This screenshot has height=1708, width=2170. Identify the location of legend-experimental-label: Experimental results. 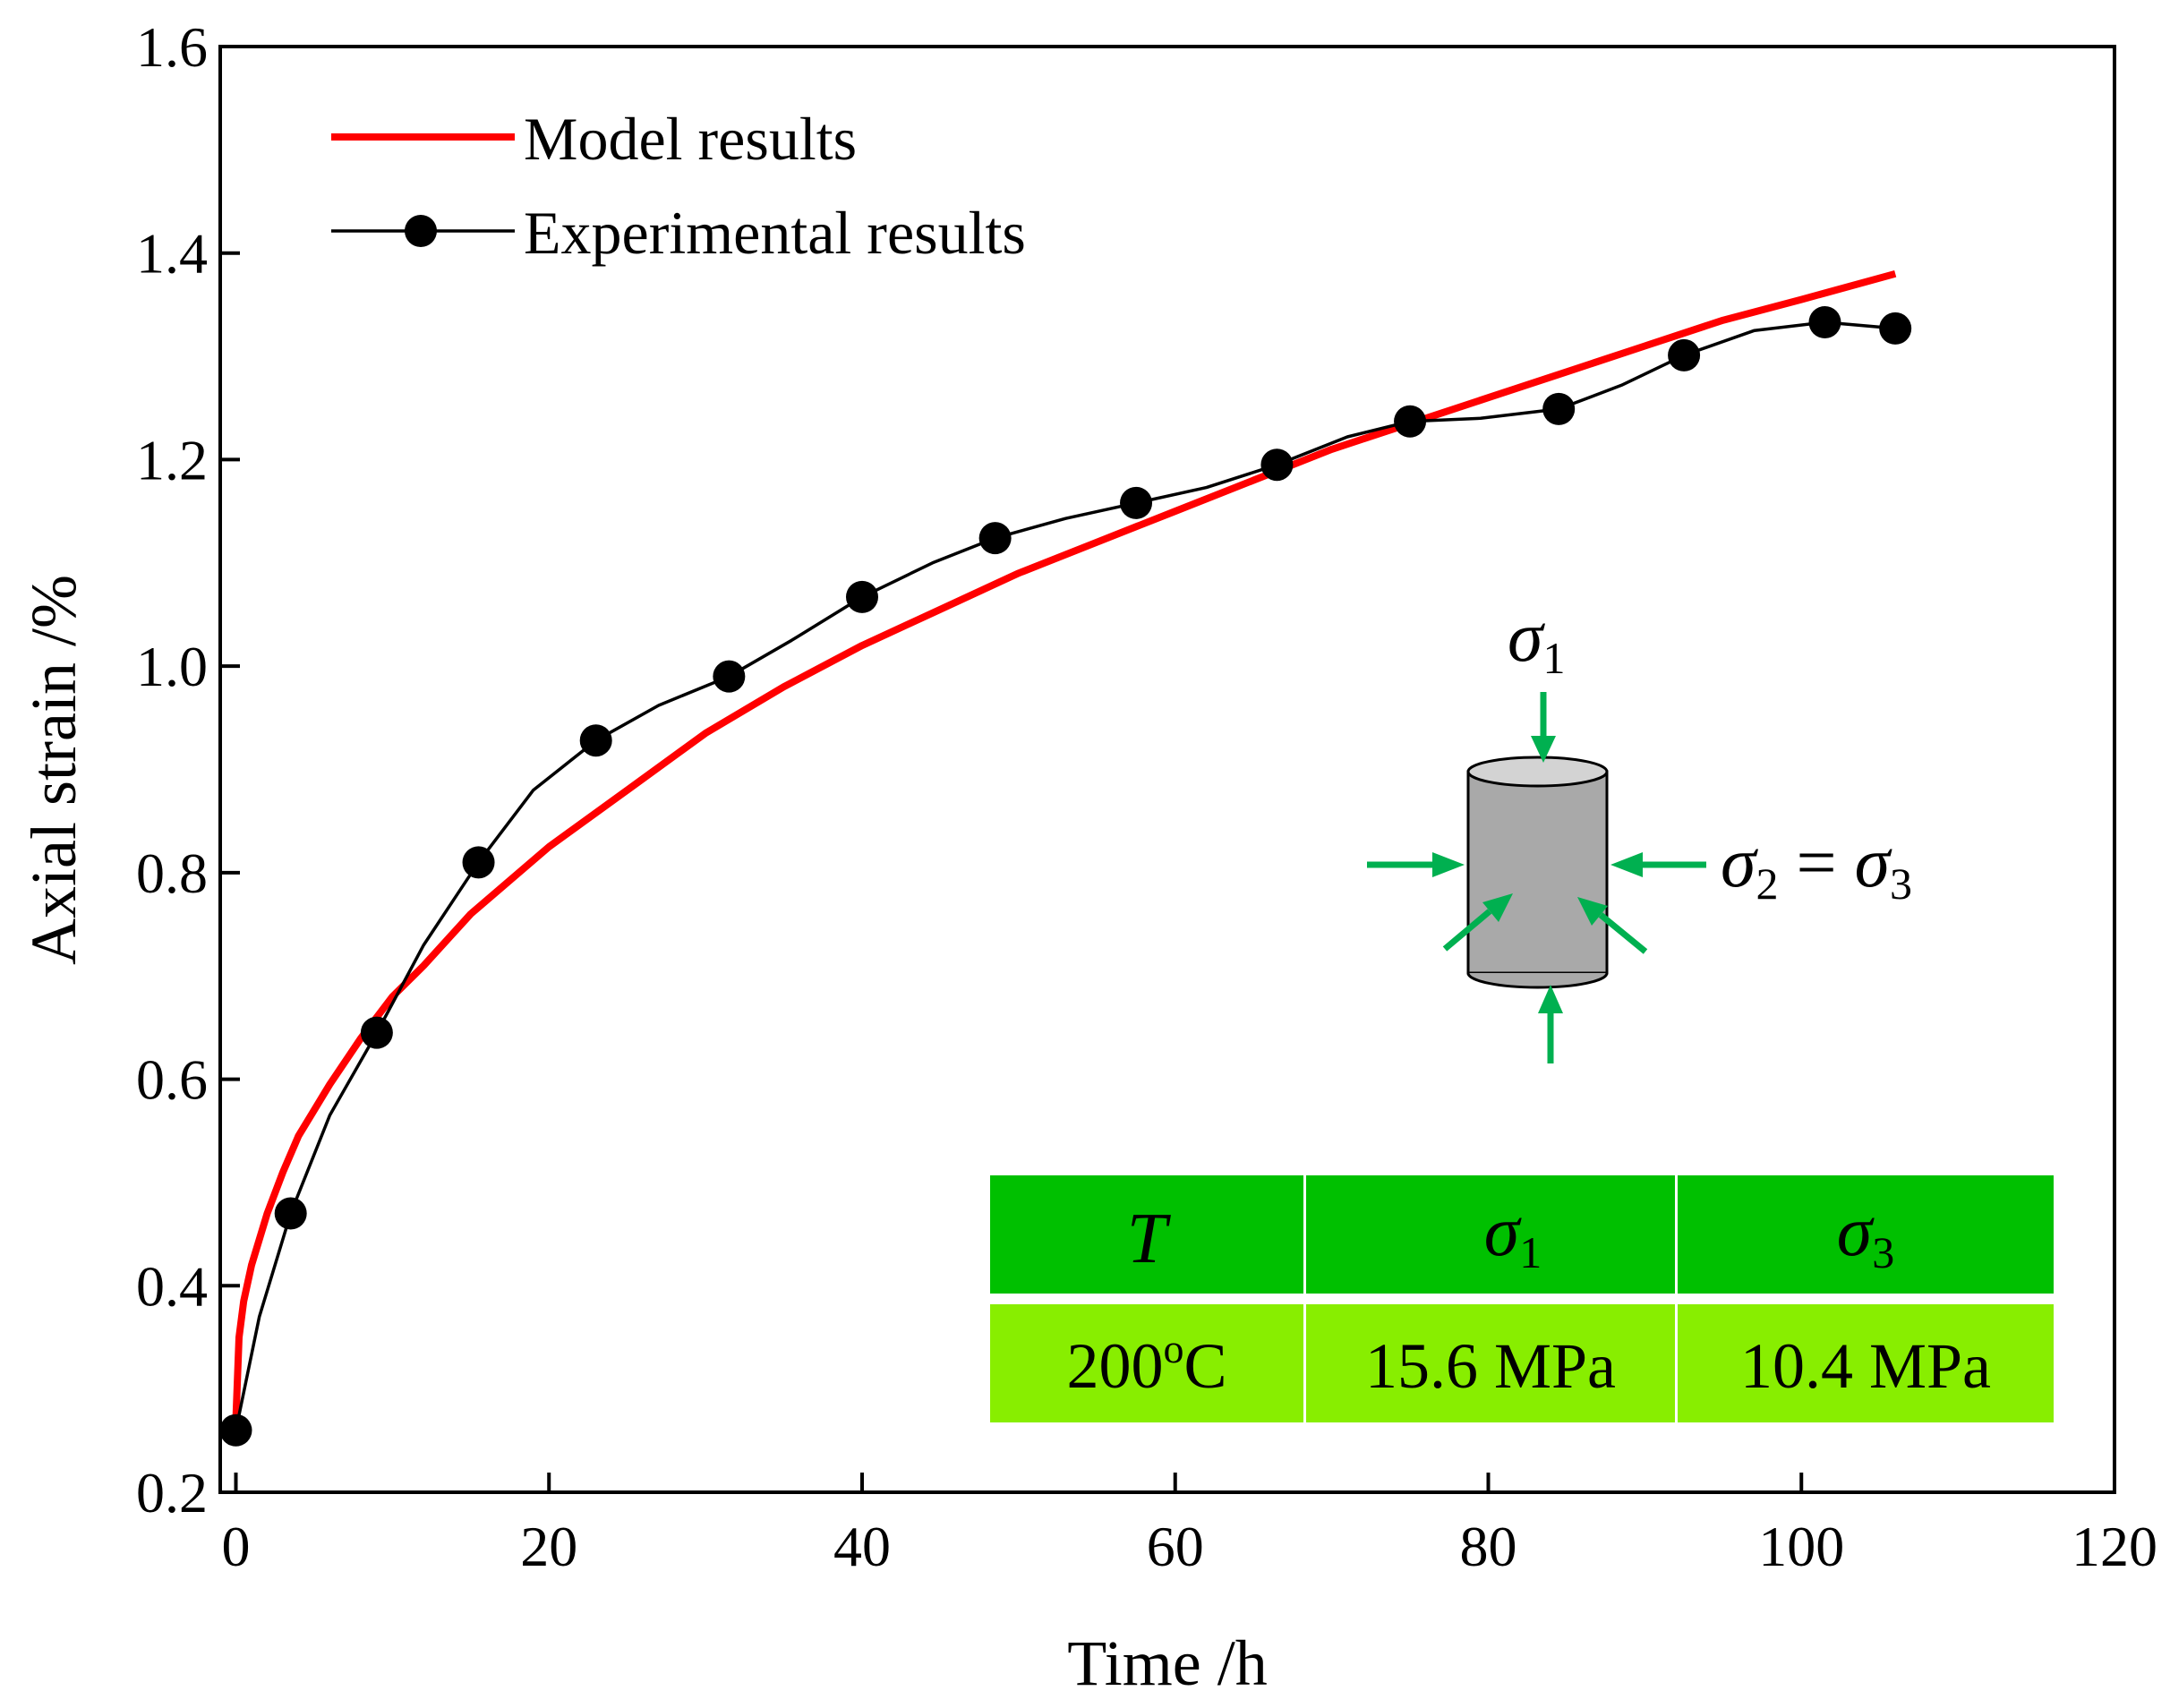
(775, 233).